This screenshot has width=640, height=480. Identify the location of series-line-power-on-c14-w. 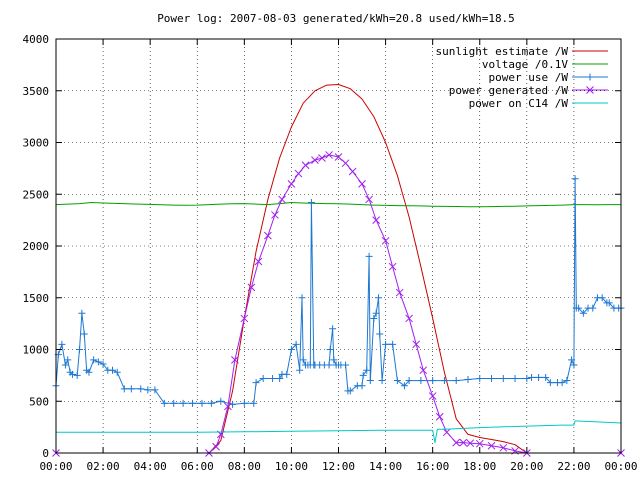
(339, 432).